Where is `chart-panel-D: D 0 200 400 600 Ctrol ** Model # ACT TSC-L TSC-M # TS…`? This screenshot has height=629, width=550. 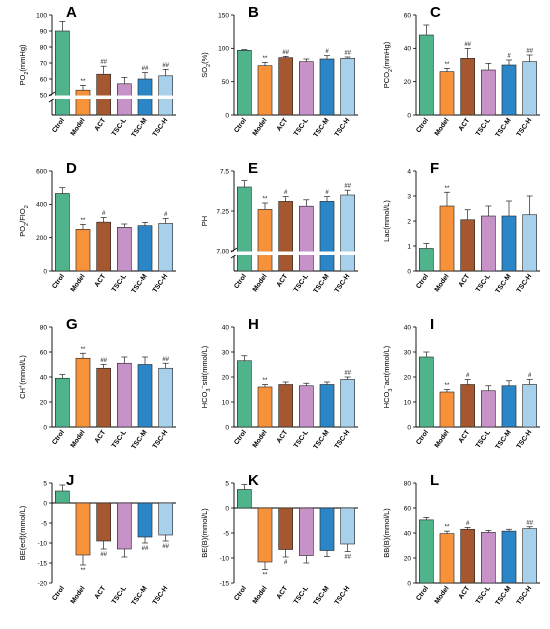
chart-panel-D: D 0 200 400 600 Ctrol ** Model # ACT TSC-L TSC-M # TS… is located at coordinates (97, 227).